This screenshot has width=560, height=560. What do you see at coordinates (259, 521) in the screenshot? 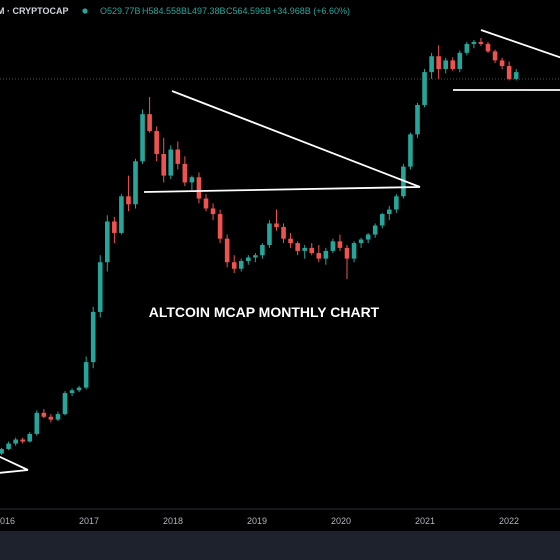
I see `time-axis: 2016 2017 2018 2019 2020 2021 2022` at bounding box center [259, 521].